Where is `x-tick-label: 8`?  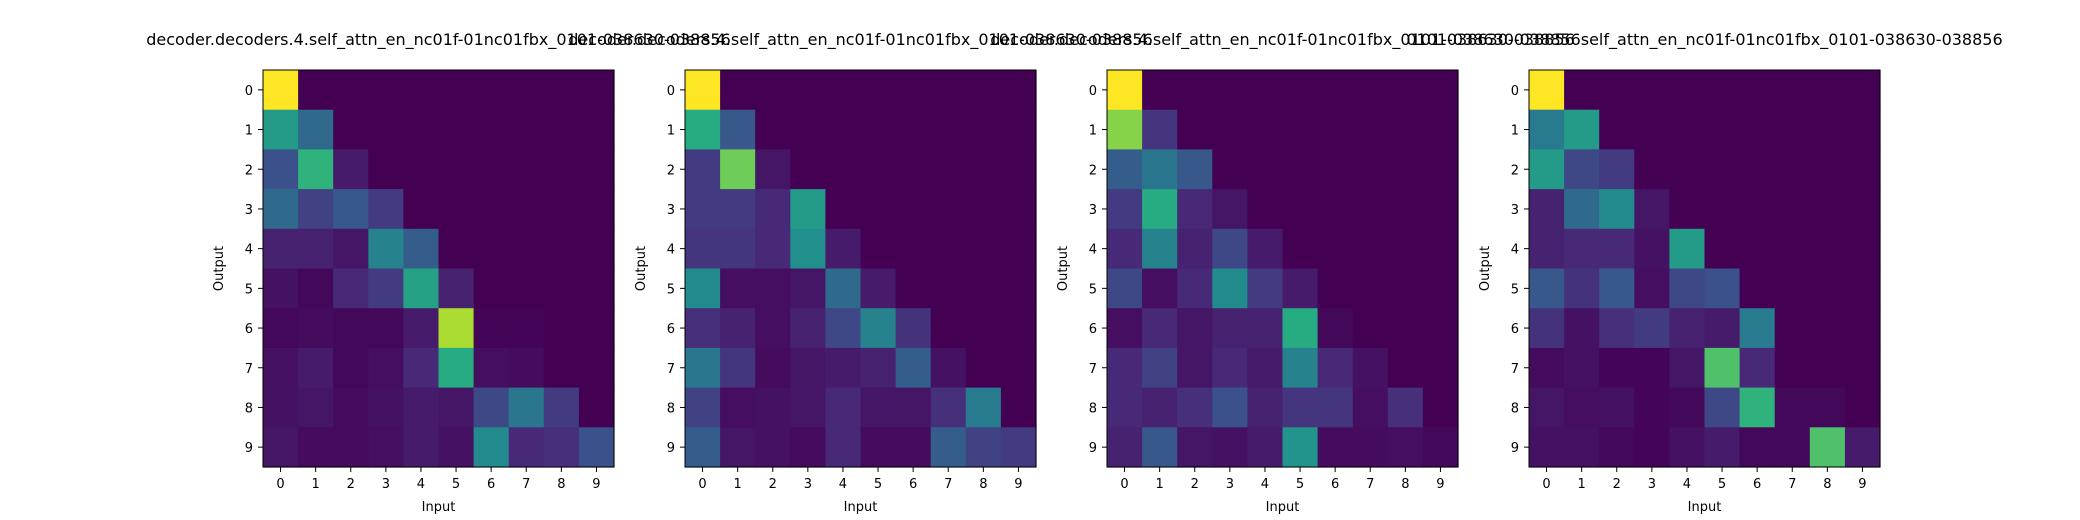
x-tick-label: 8 is located at coordinates (561, 484).